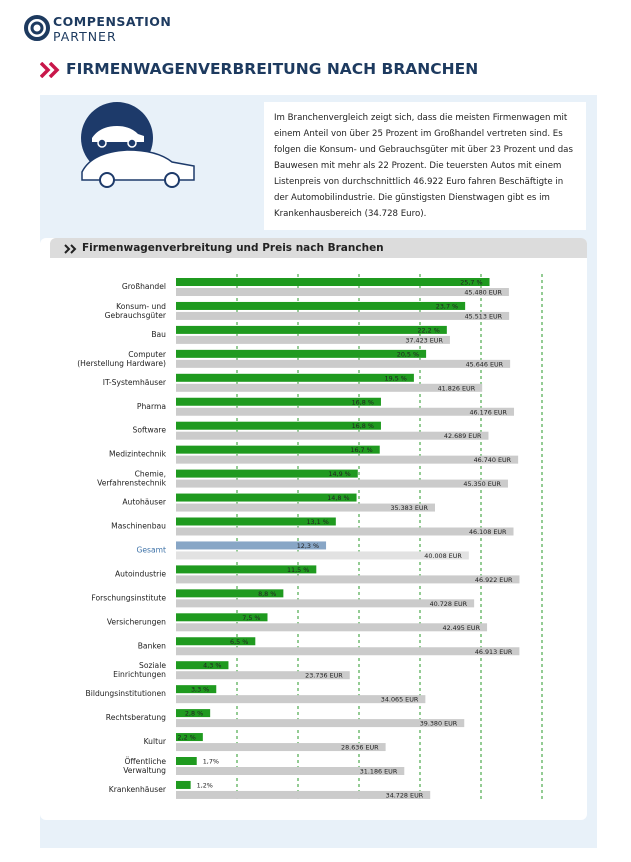  I want to click on value-label: 45.350 EUR, so click(482, 484).